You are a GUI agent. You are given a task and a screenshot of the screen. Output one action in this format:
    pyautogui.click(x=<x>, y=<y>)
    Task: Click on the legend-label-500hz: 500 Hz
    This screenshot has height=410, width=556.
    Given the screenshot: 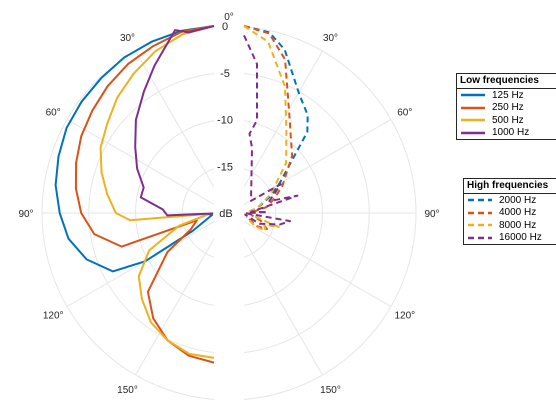 What is the action you would take?
    pyautogui.click(x=508, y=120)
    